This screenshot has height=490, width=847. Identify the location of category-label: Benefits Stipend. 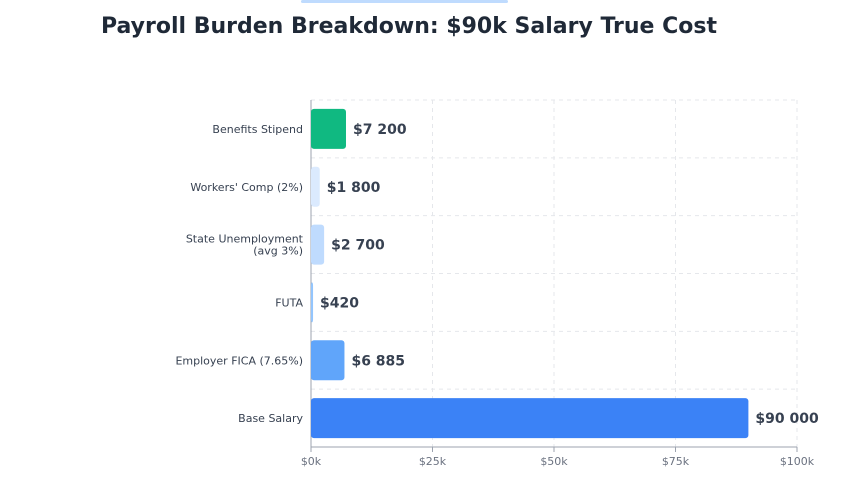
(257, 129).